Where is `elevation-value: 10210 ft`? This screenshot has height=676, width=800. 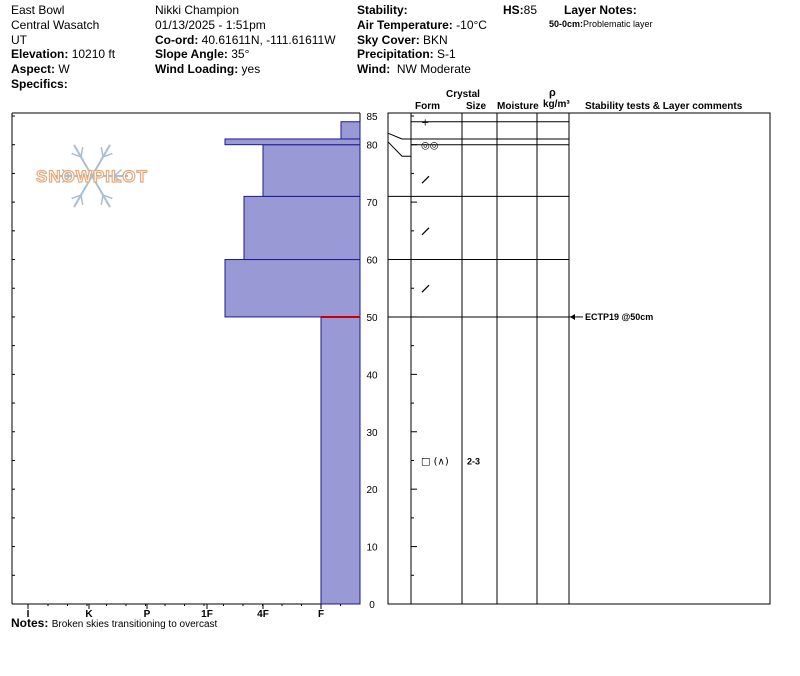 elevation-value: 10210 ft is located at coordinates (93, 54).